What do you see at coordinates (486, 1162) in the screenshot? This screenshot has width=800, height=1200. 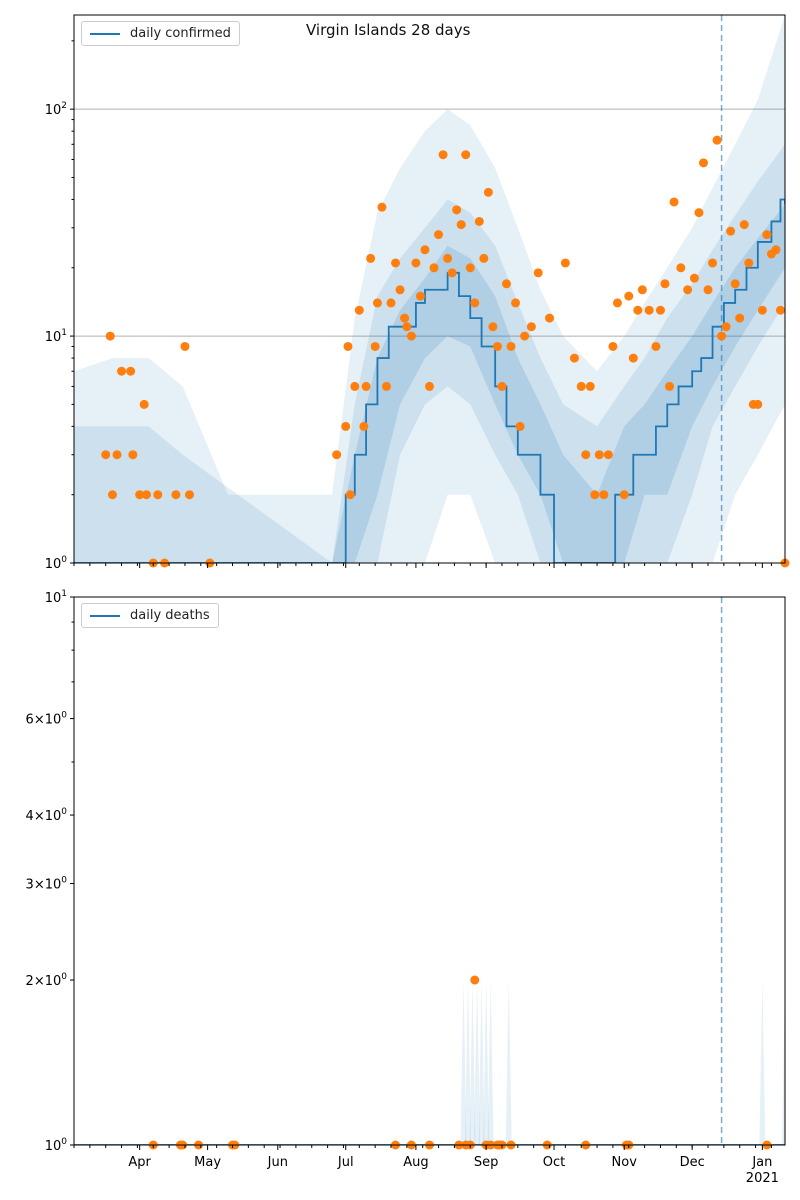 I see `x-tick-label: Sep` at bounding box center [486, 1162].